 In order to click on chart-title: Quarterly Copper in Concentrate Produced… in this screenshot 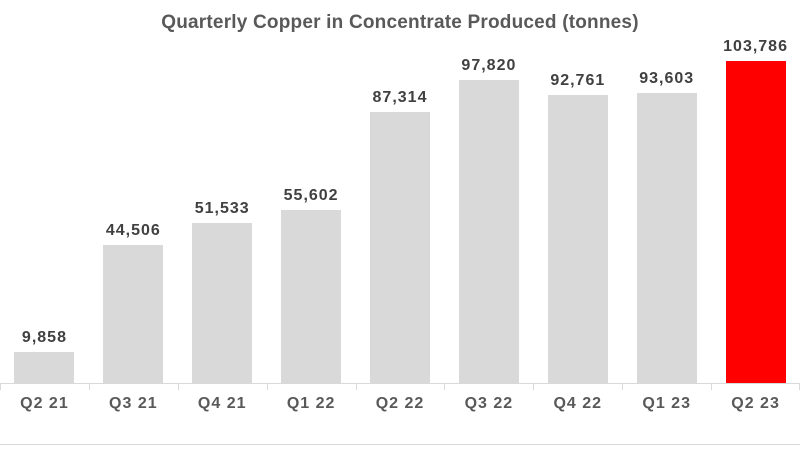, I will do `click(400, 22)`.